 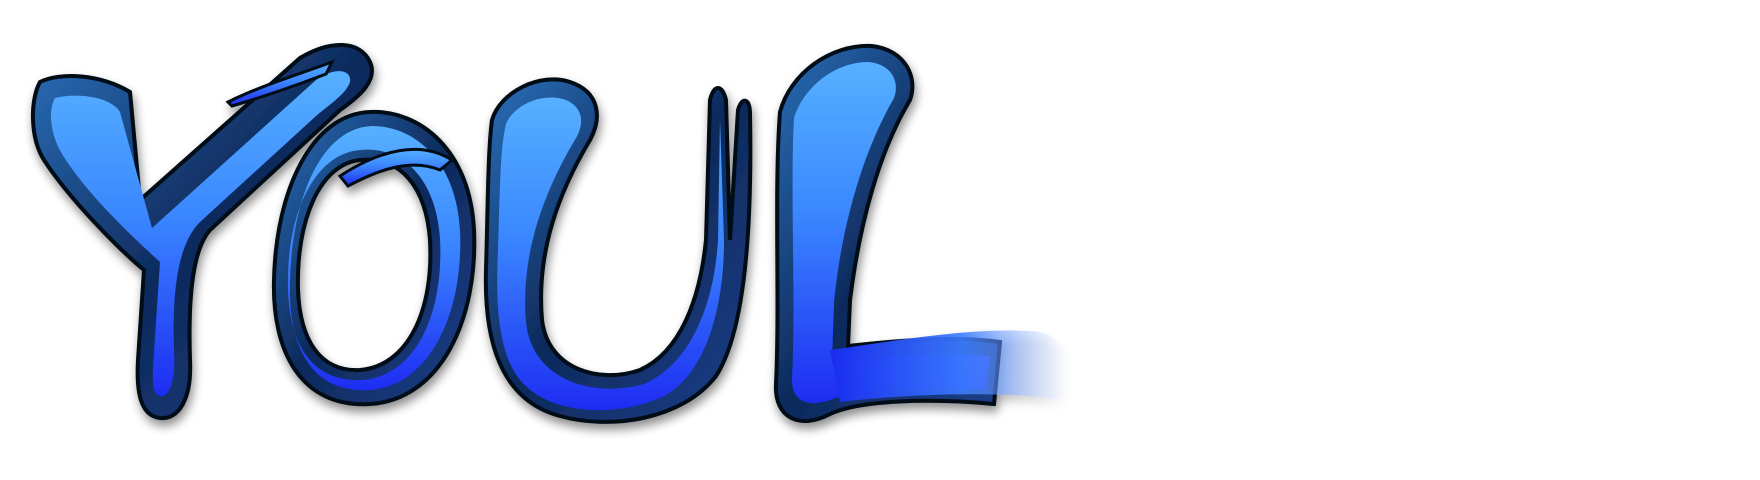 What do you see at coordinates (921, 233) in the screenshot?
I see `letter-l-glyph` at bounding box center [921, 233].